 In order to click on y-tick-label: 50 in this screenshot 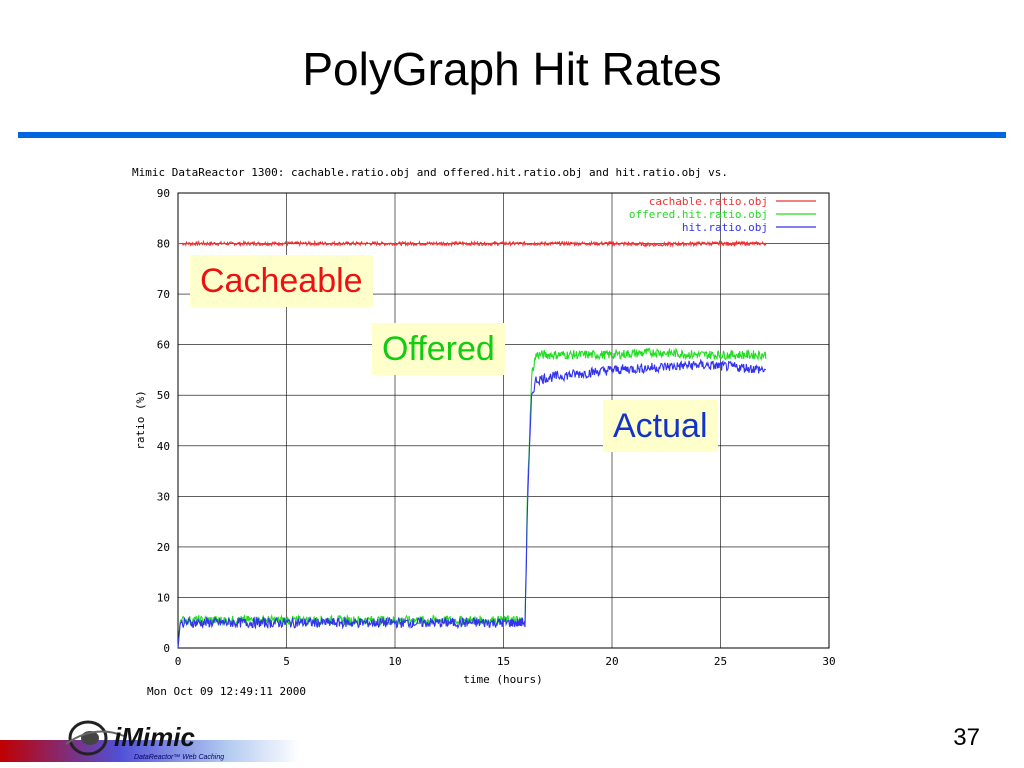, I will do `click(163, 395)`.